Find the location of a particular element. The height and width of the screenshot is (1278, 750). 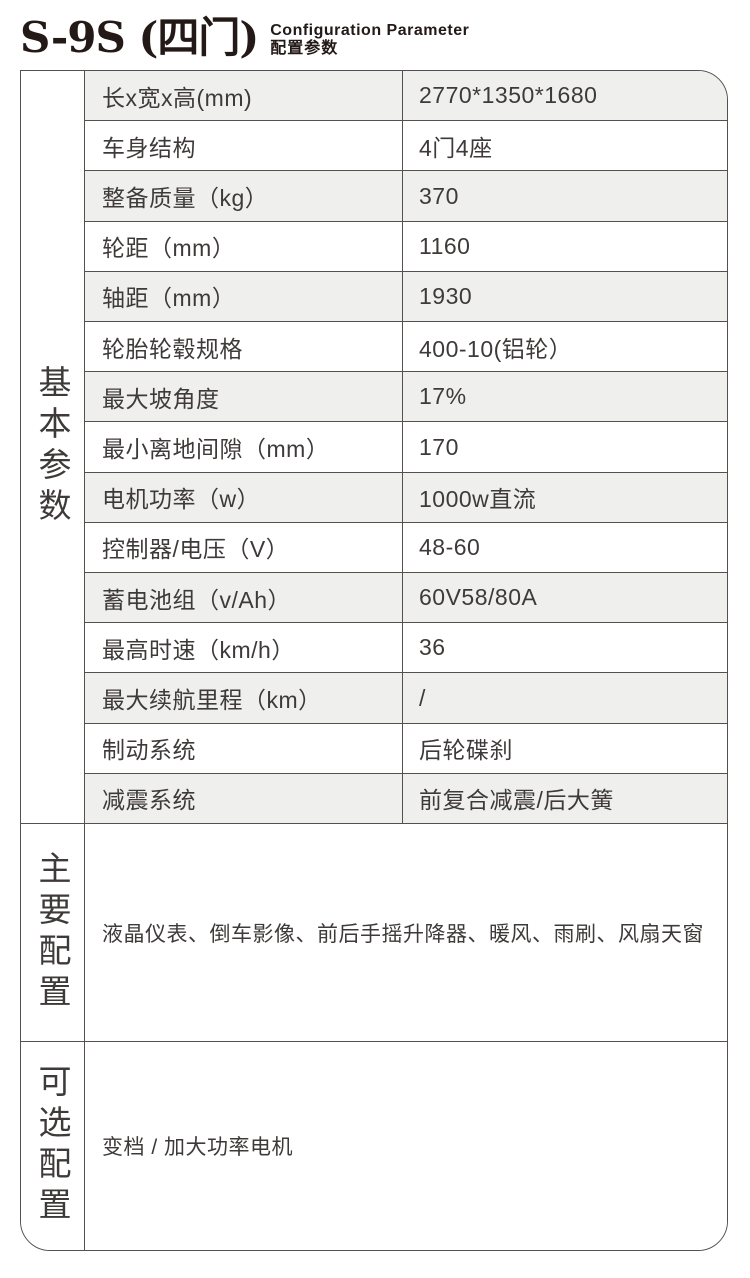

spec-value: 17% is located at coordinates (564, 397).